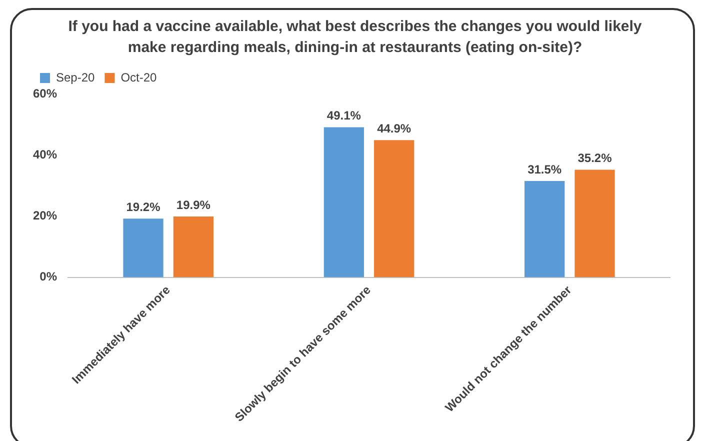 This screenshot has height=441, width=709. I want to click on data-label: 31.5%, so click(545, 169).